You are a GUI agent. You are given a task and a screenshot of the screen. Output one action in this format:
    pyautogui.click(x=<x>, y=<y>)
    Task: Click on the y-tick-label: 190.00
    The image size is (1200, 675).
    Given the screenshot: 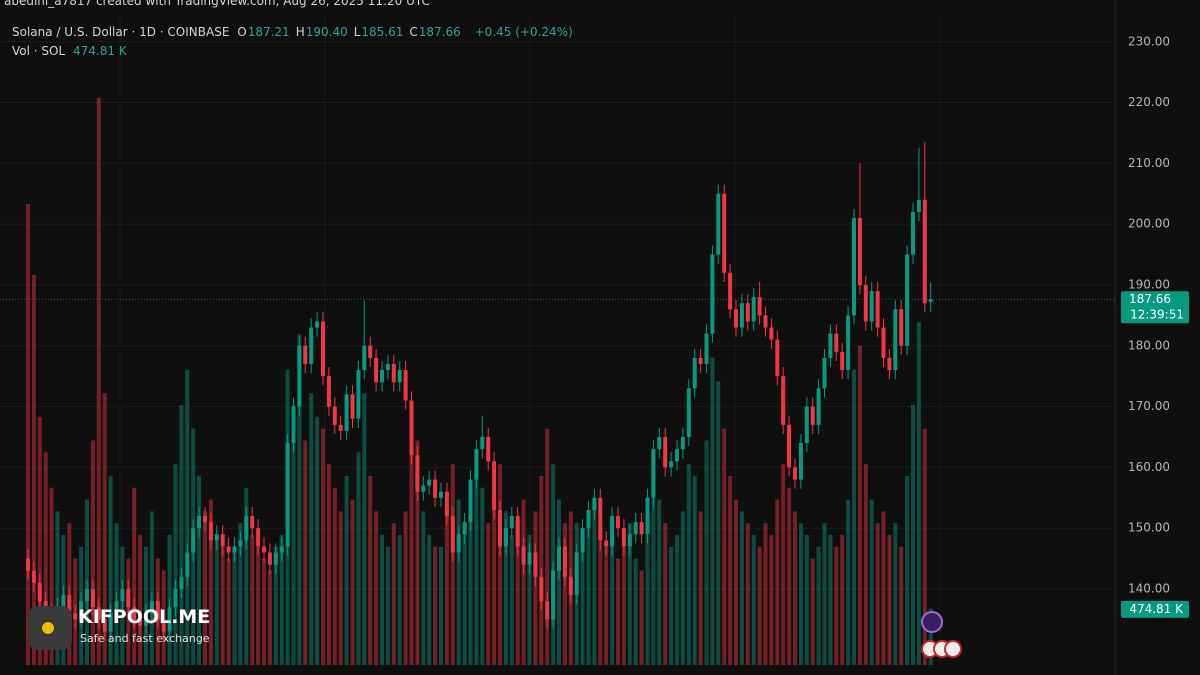 What is the action you would take?
    pyautogui.click(x=1149, y=284)
    